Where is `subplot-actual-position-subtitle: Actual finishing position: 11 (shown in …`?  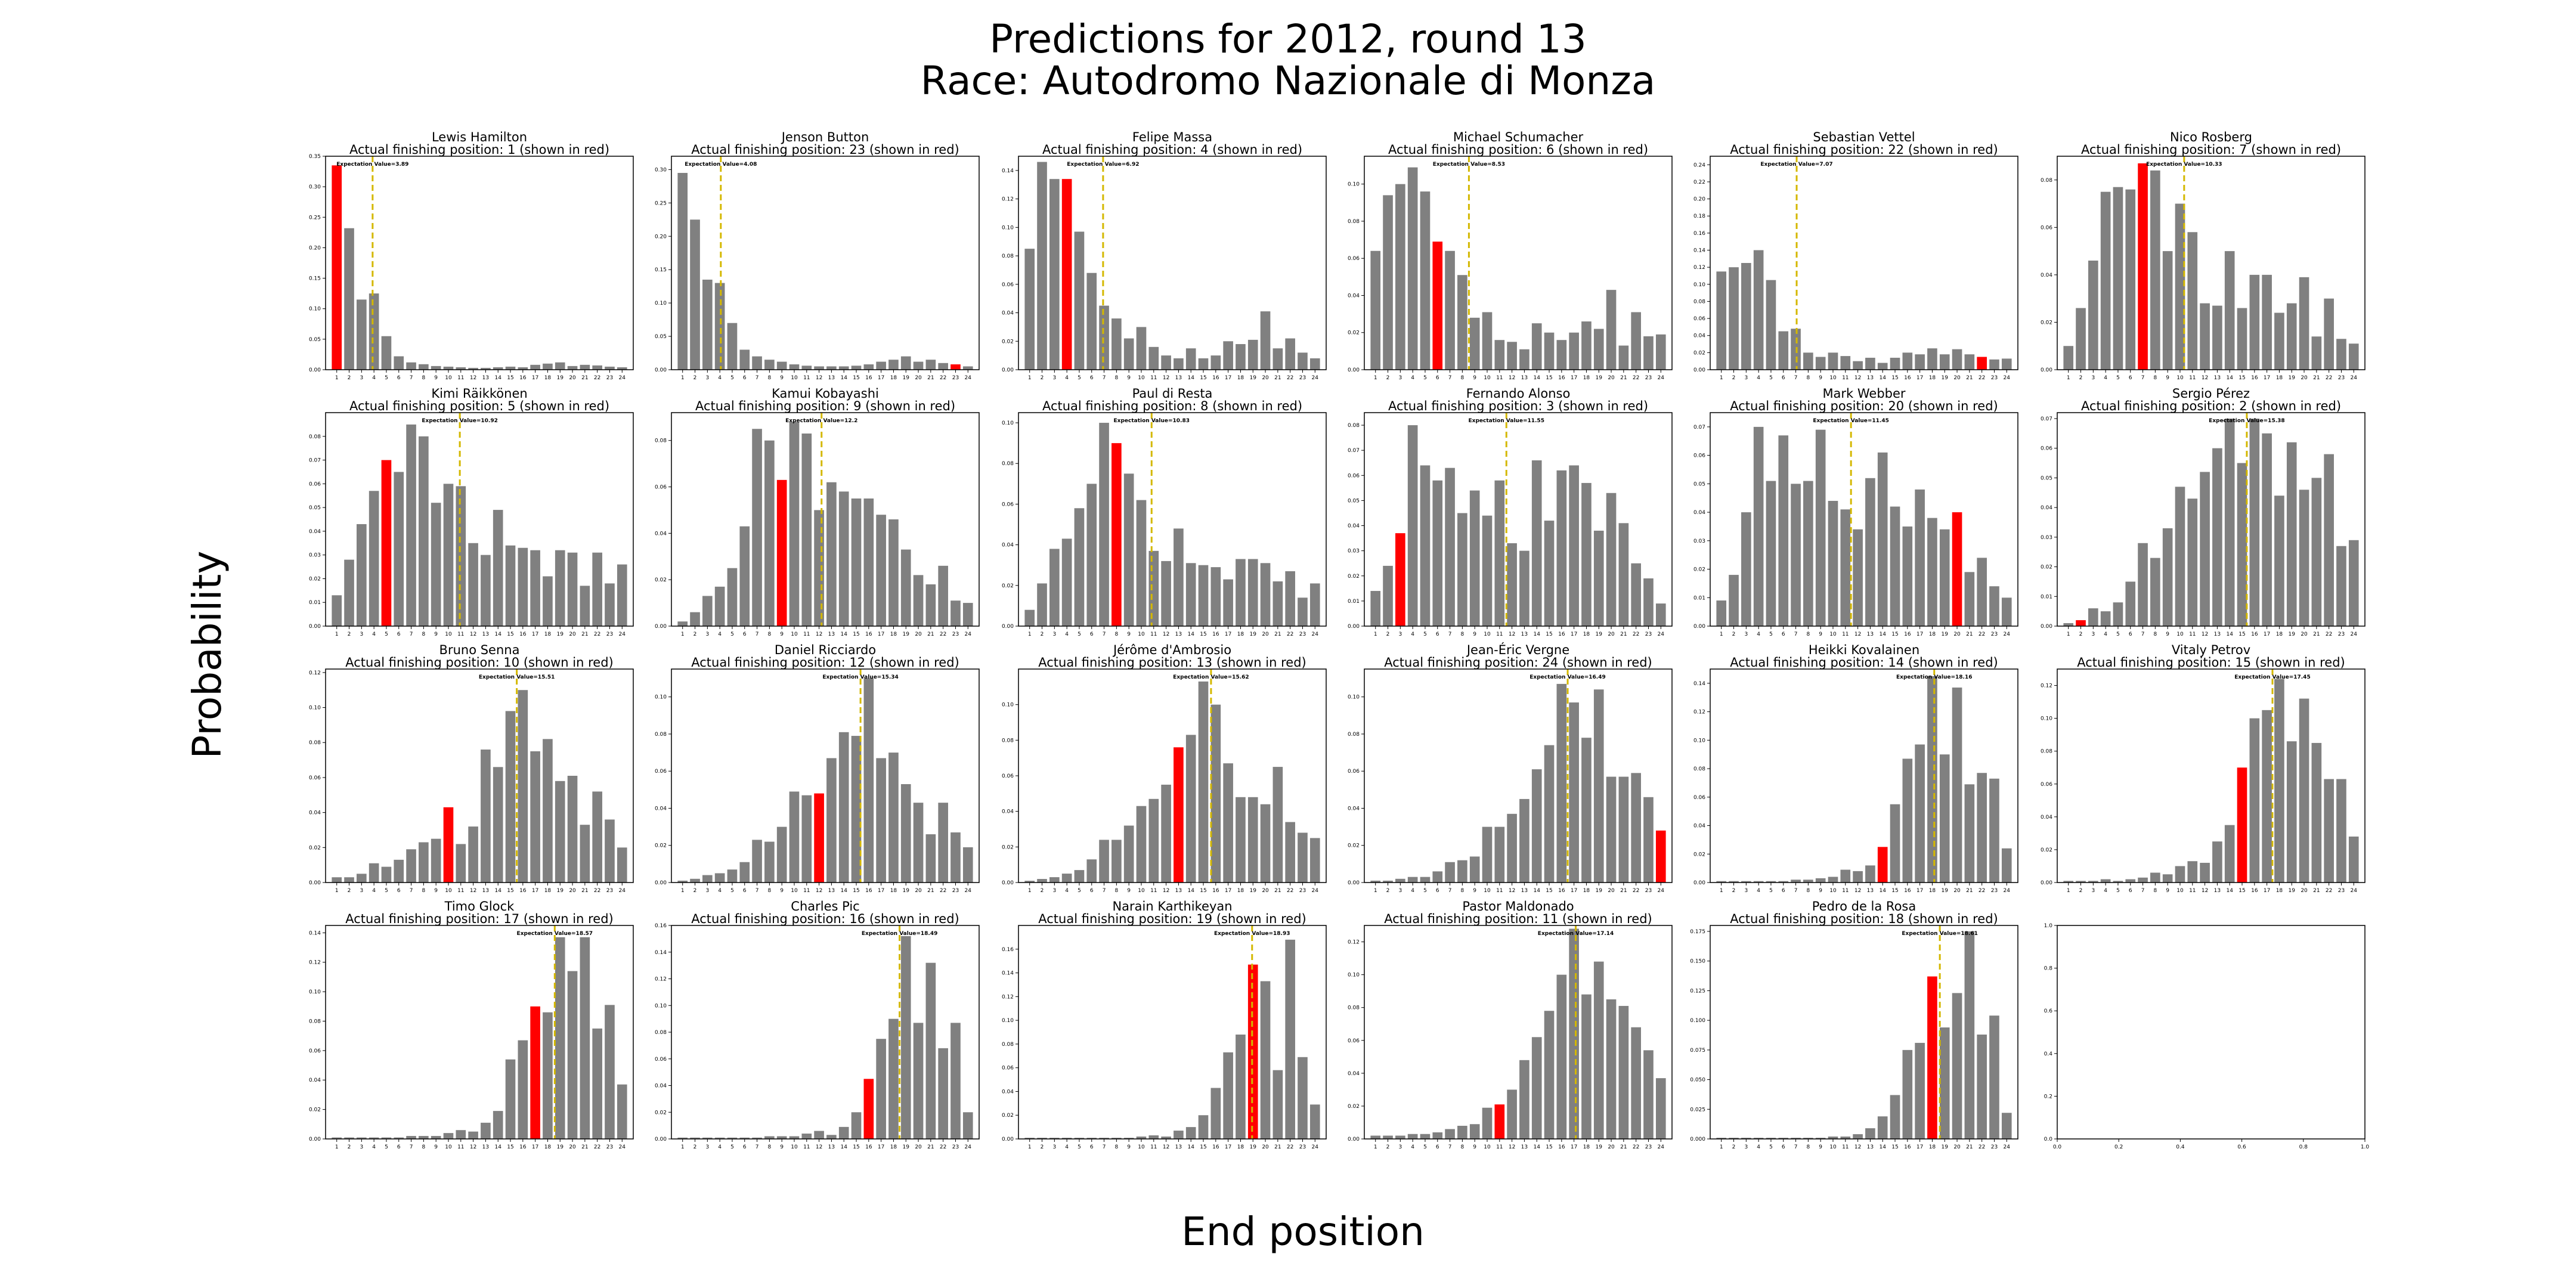 subplot-actual-position-subtitle: Actual finishing position: 11 (shown in … is located at coordinates (1518, 919).